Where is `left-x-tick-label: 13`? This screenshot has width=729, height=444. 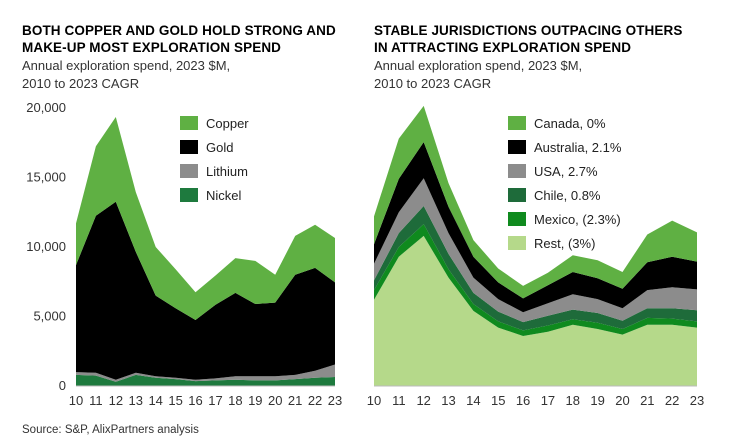 left-x-tick-label: 13 is located at coordinates (136, 400).